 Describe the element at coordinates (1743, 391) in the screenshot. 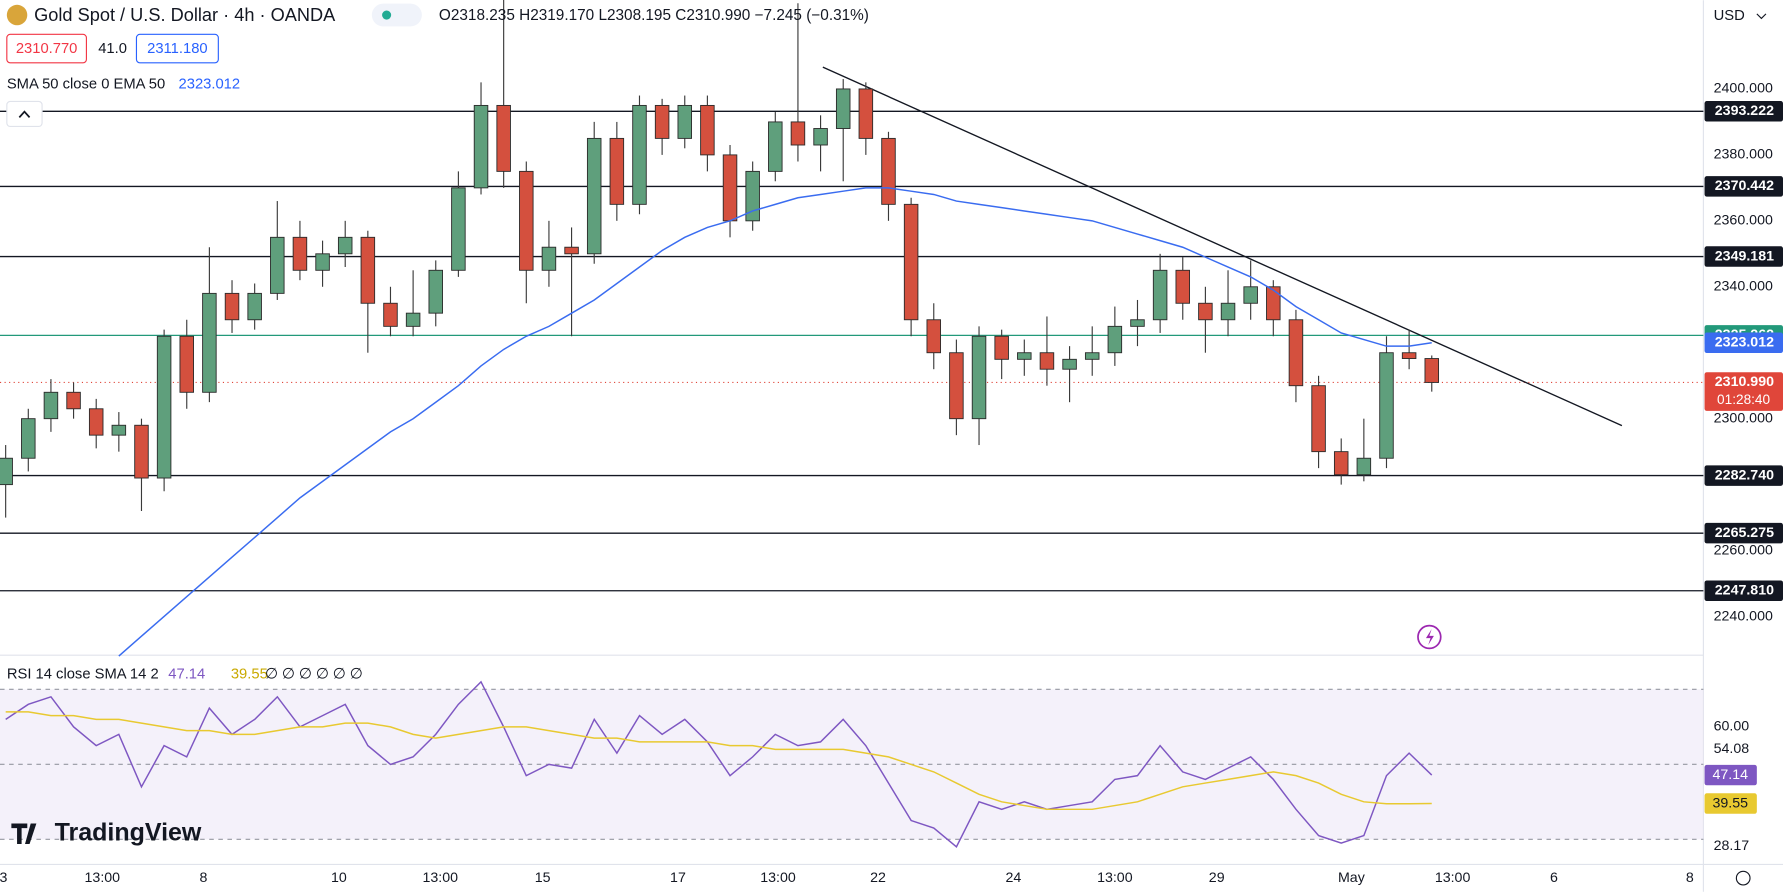

I see `last-price-tag-bg` at that location.